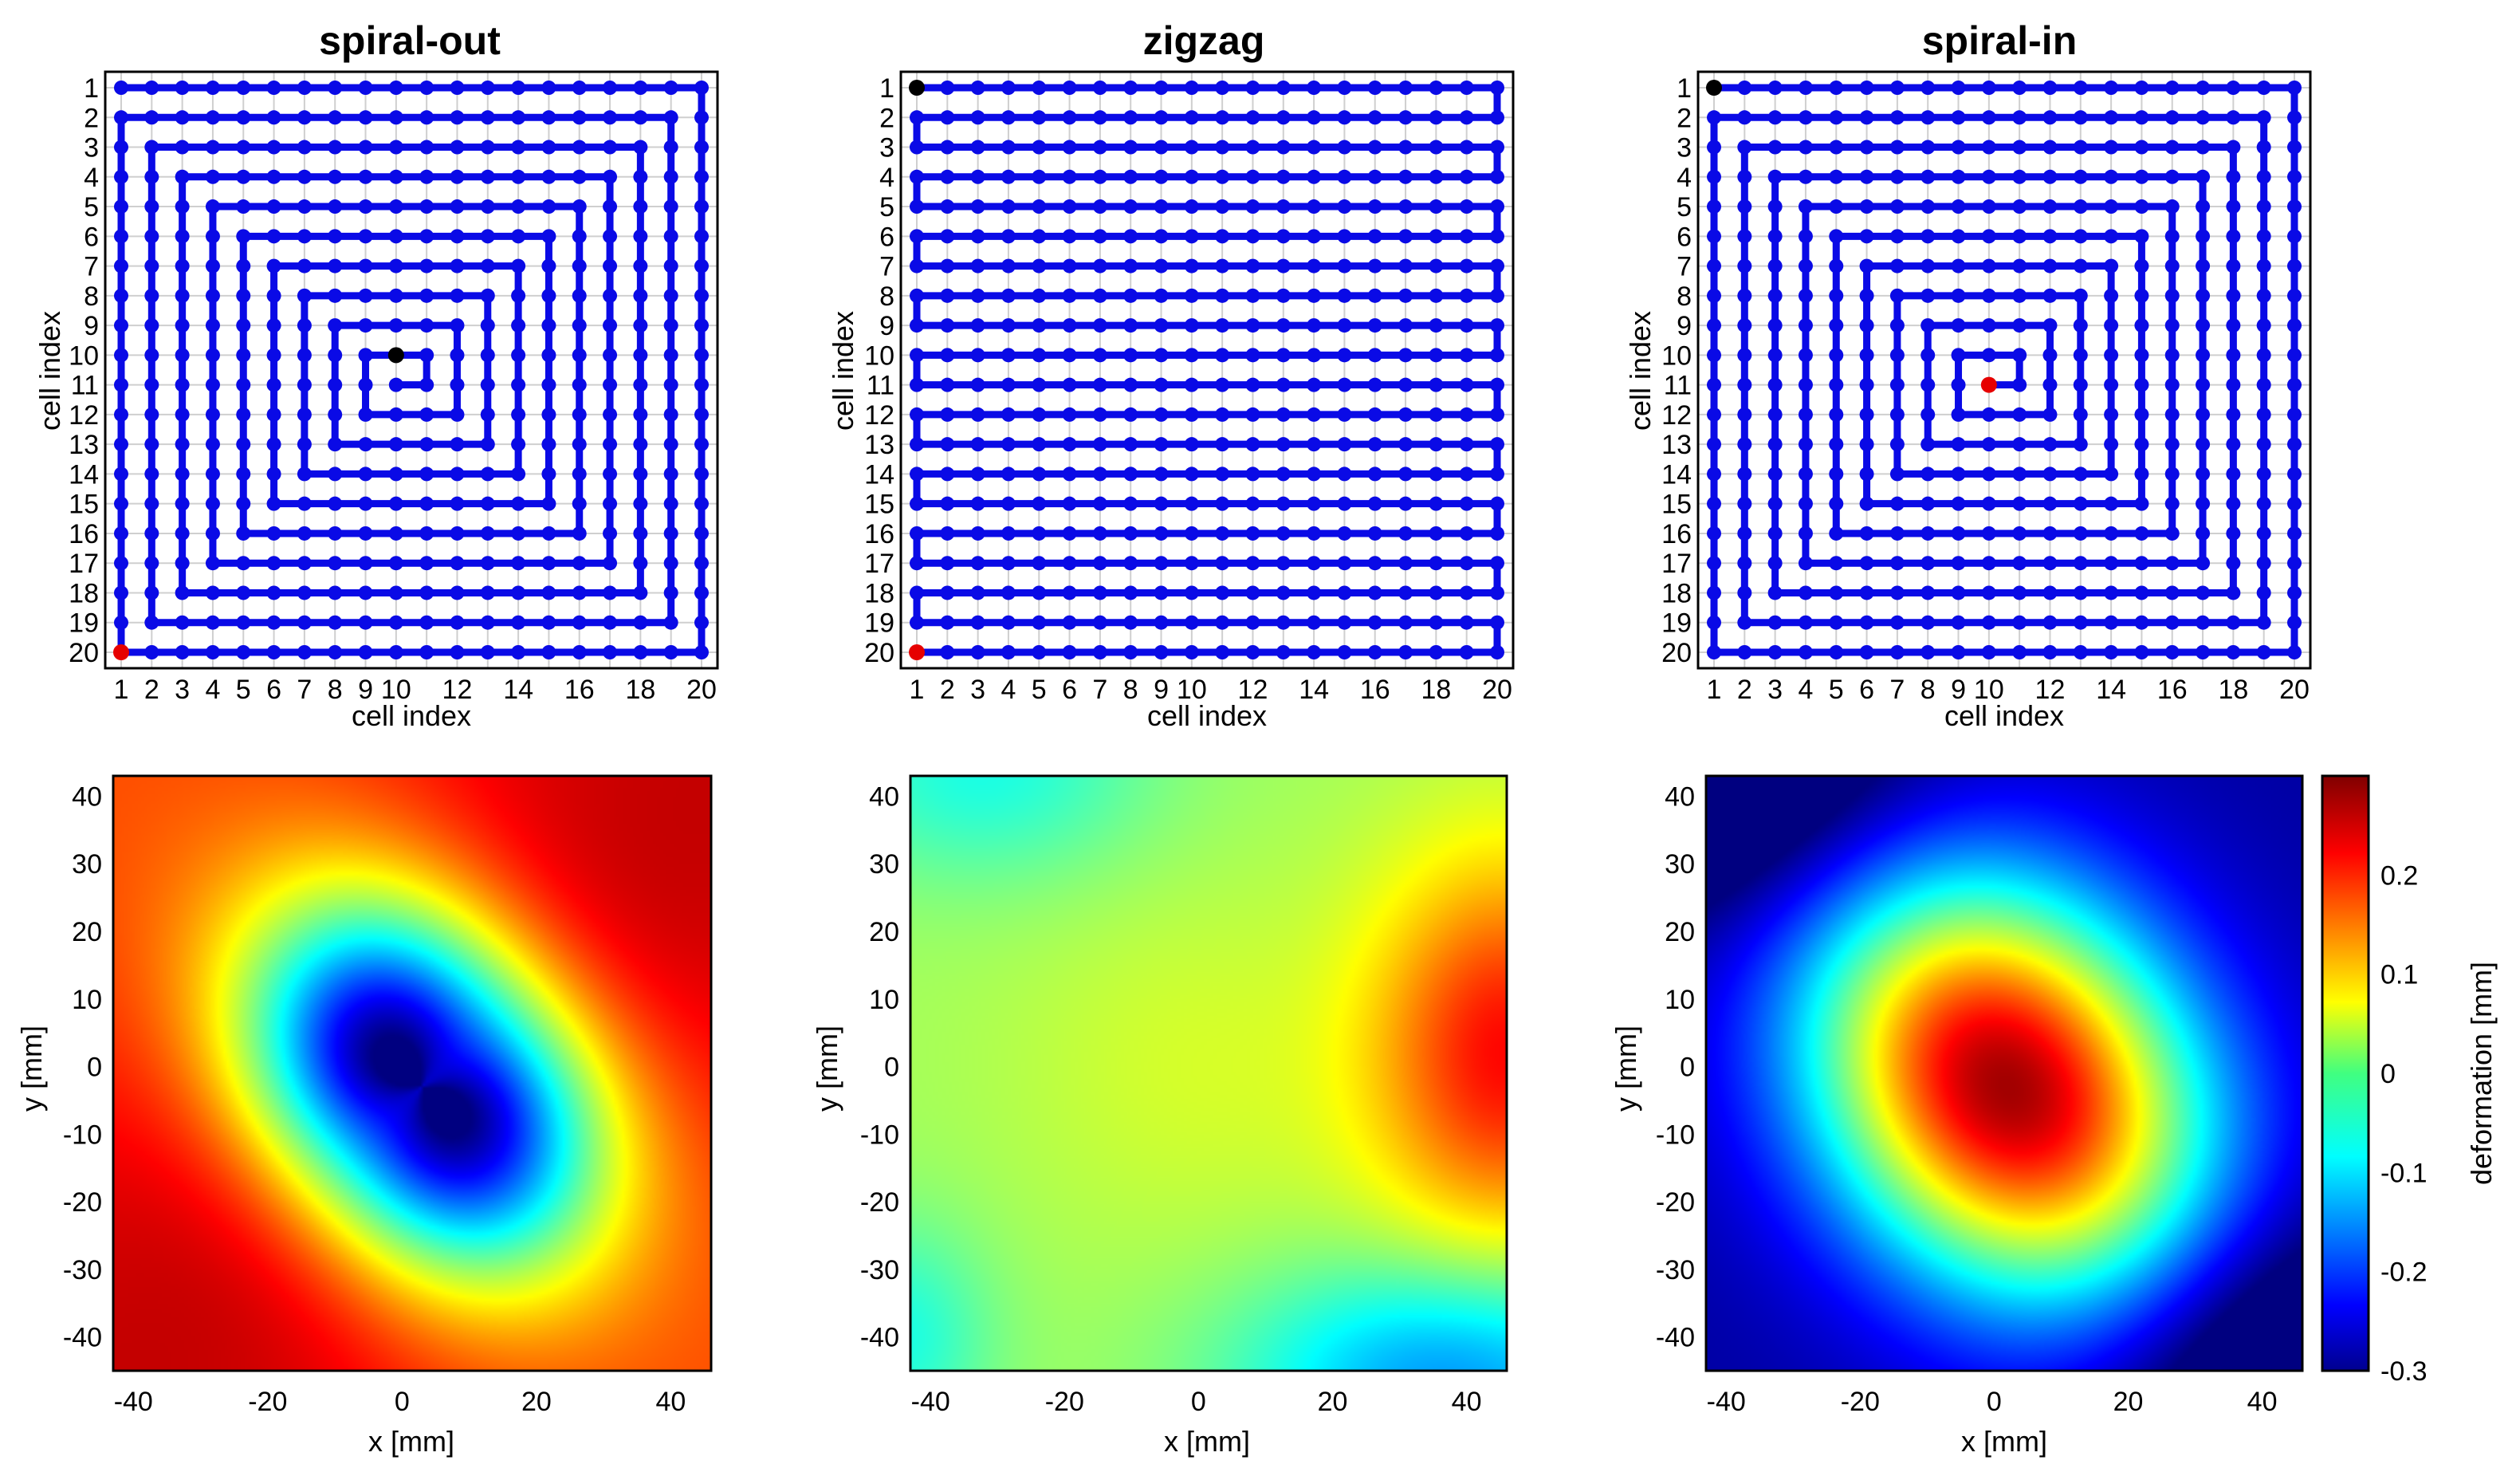 The height and width of the screenshot is (1476, 2520). What do you see at coordinates (1992, 1402) in the screenshot?
I see `spiral-in-map-x-ticks: -40 -20 0 20 40` at bounding box center [1992, 1402].